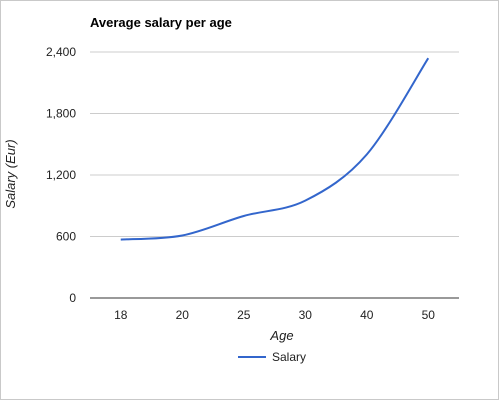 The width and height of the screenshot is (499, 400). Describe the element at coordinates (61, 52) in the screenshot. I see `y-tick-label: 2,400` at that location.